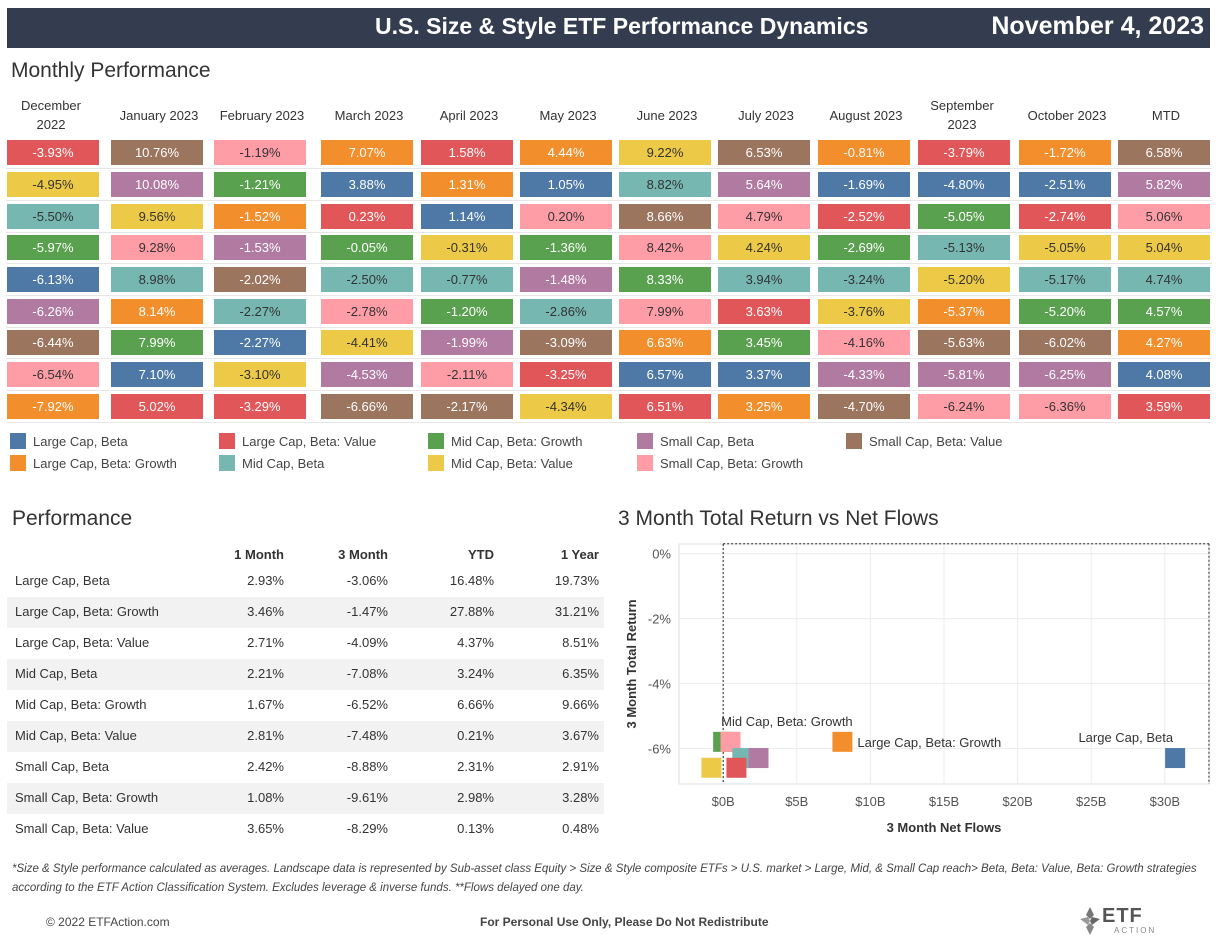 The height and width of the screenshot is (944, 1218). I want to click on row-value: 27.88%, so click(471, 611).